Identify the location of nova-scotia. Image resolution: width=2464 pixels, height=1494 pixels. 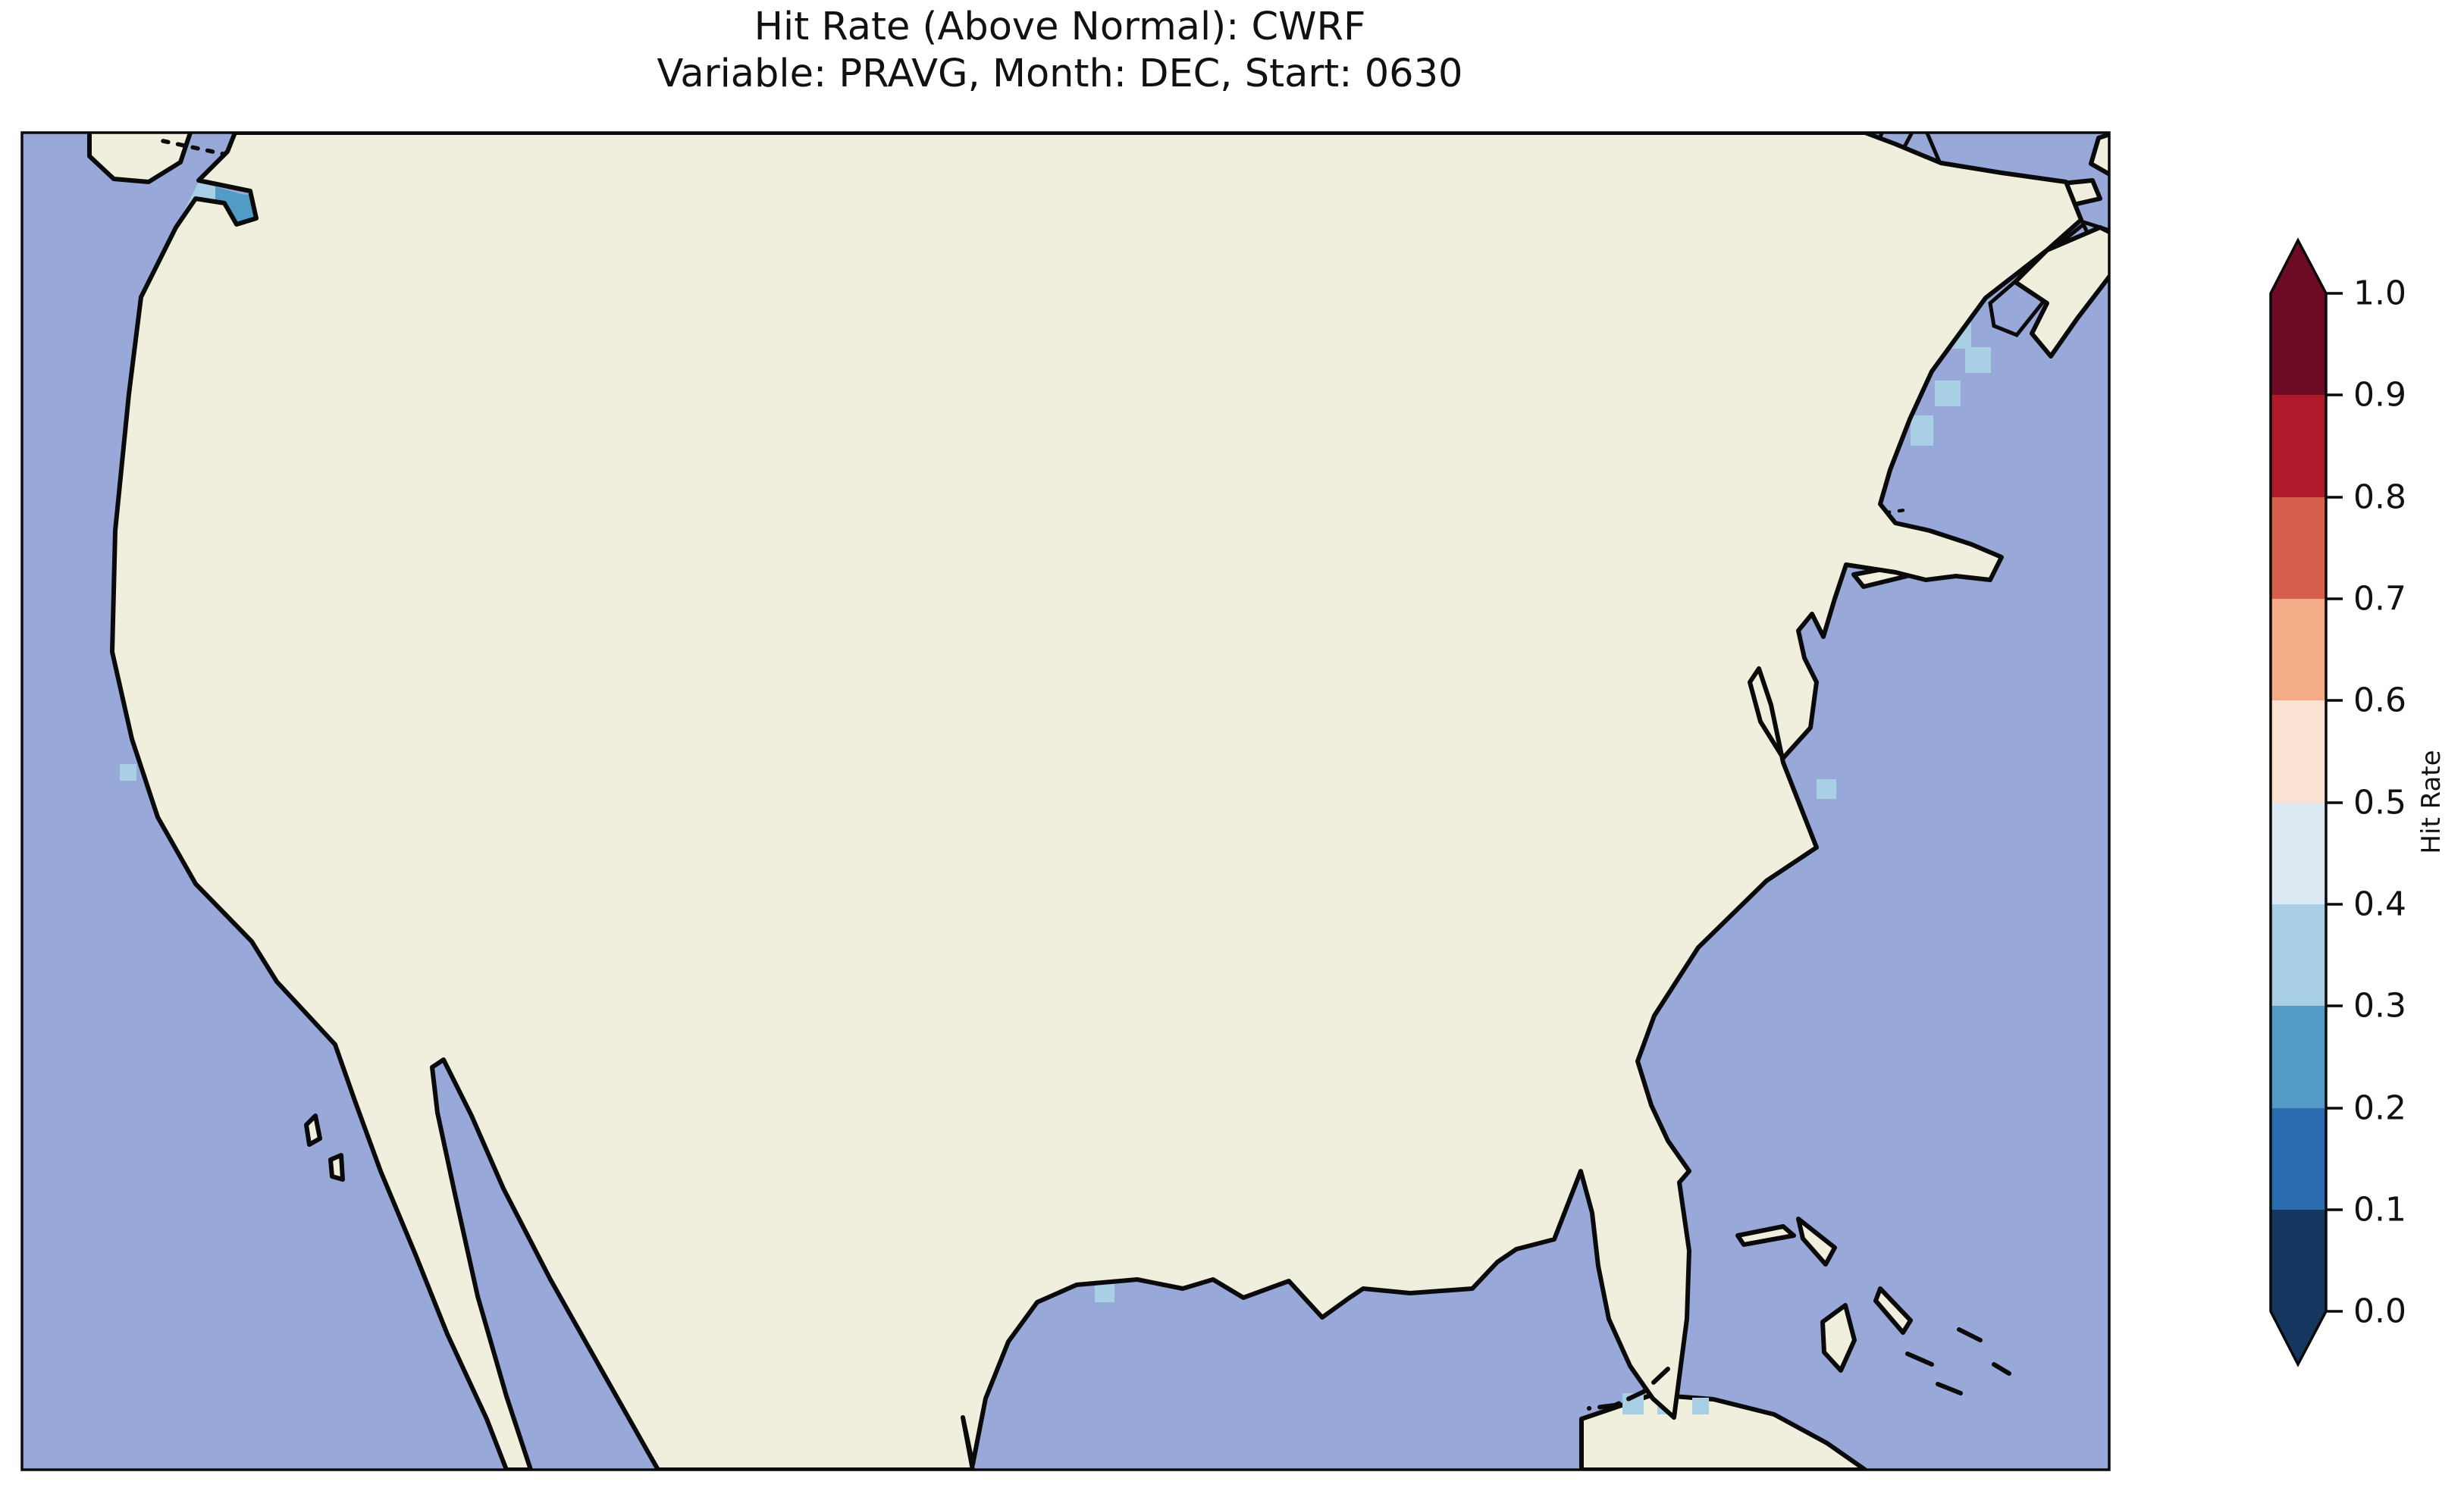
(2061, 292).